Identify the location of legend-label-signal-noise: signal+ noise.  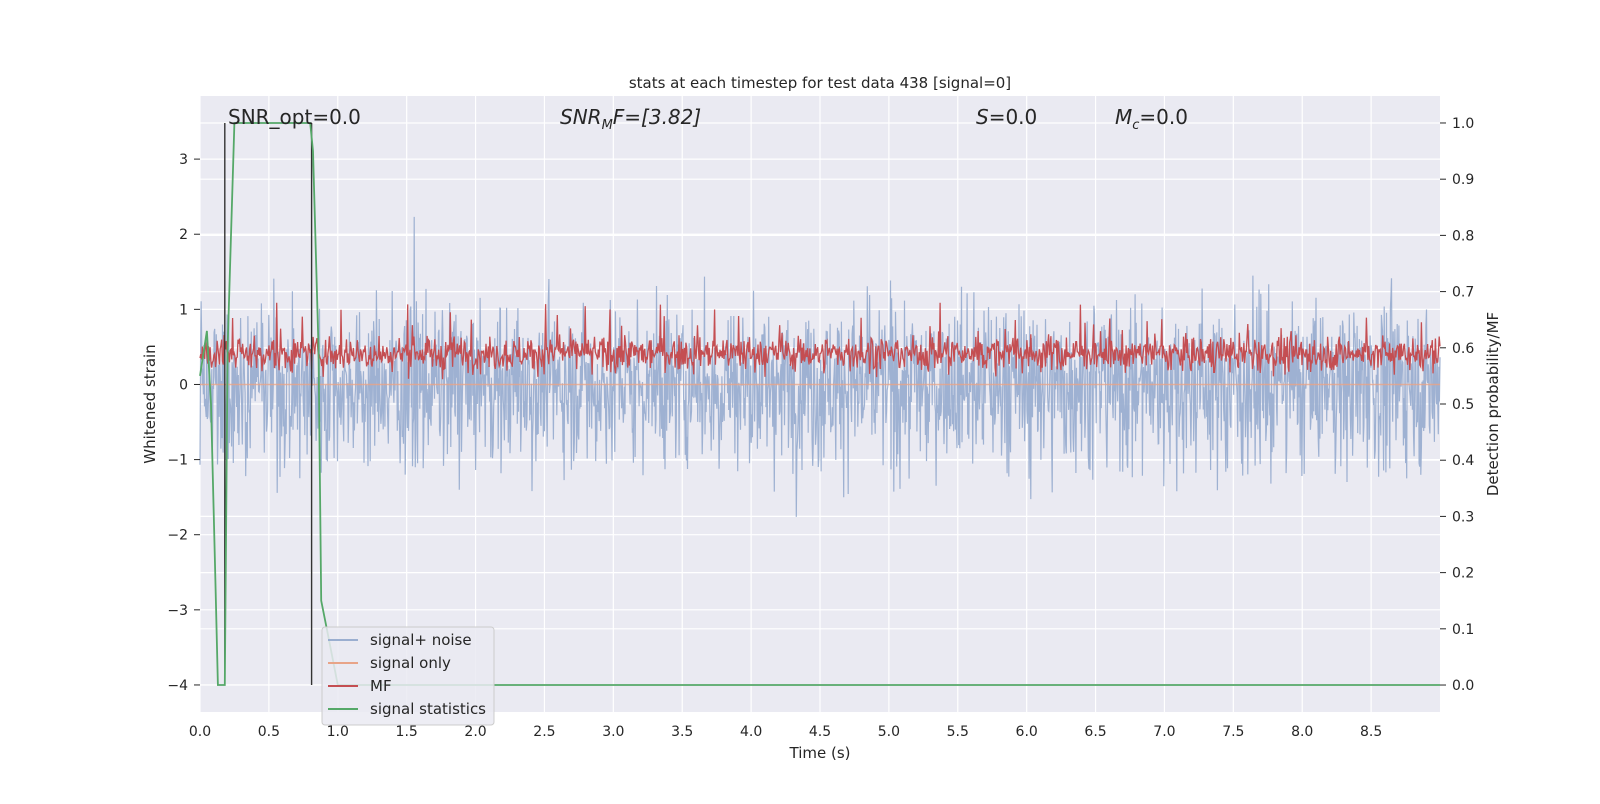
(421, 640).